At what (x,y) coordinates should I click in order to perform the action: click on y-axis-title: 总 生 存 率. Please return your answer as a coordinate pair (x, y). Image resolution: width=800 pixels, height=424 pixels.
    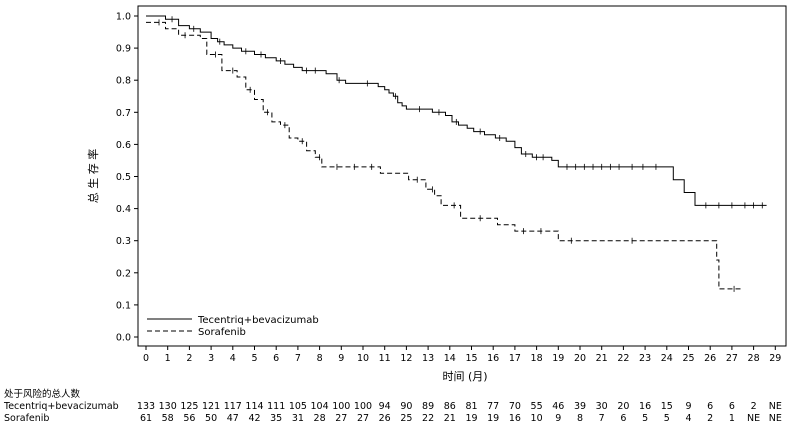
    Looking at the image, I should click on (93, 176).